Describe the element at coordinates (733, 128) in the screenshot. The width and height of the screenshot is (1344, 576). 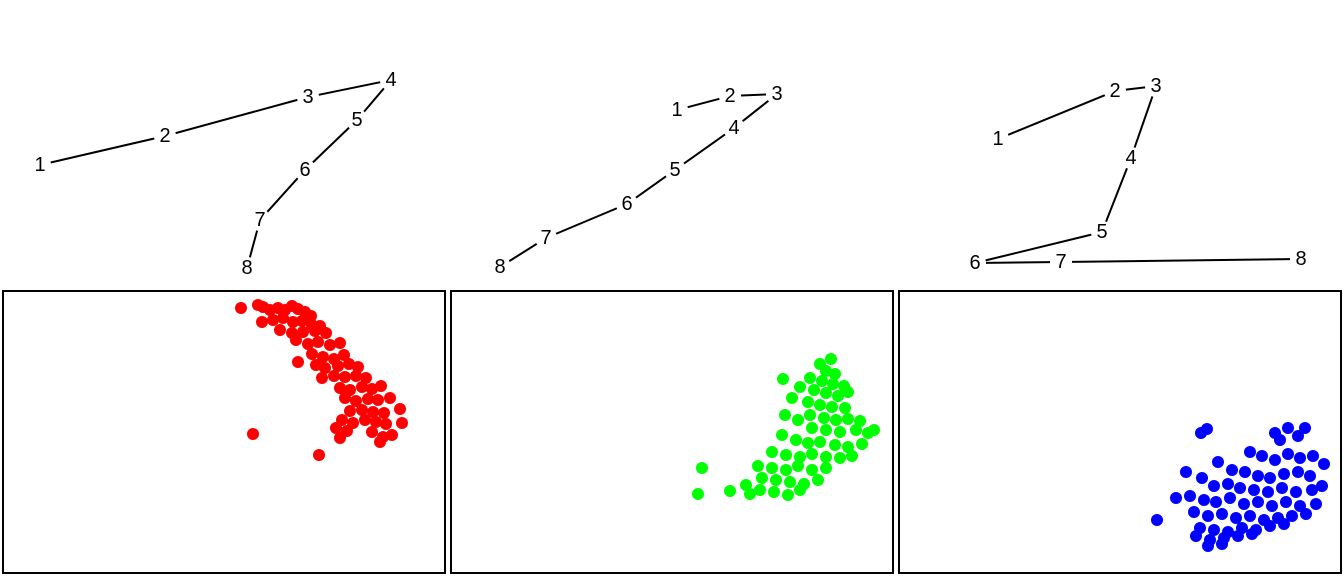
I see `point-label-4: 4` at that location.